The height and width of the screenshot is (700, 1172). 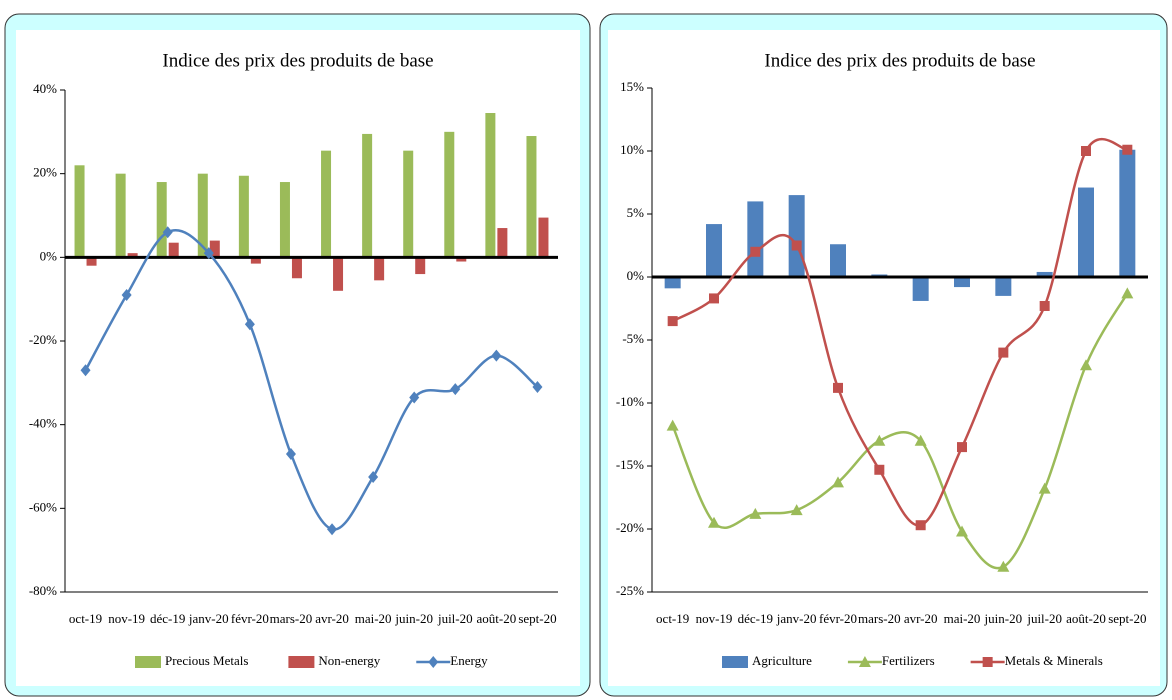 I want to click on y-tick-label: 40%, so click(x=45, y=88).